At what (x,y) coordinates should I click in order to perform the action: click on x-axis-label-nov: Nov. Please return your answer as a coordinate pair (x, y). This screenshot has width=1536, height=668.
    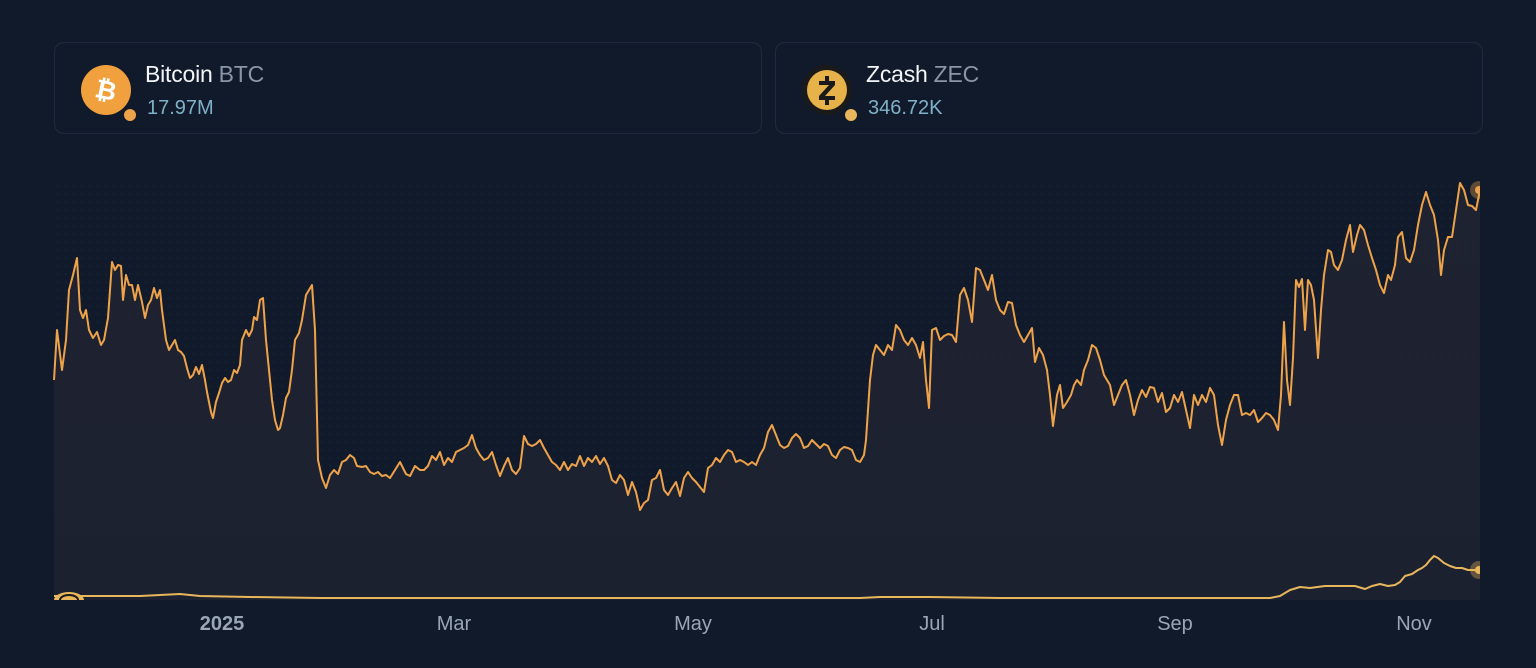
    Looking at the image, I should click on (1414, 624).